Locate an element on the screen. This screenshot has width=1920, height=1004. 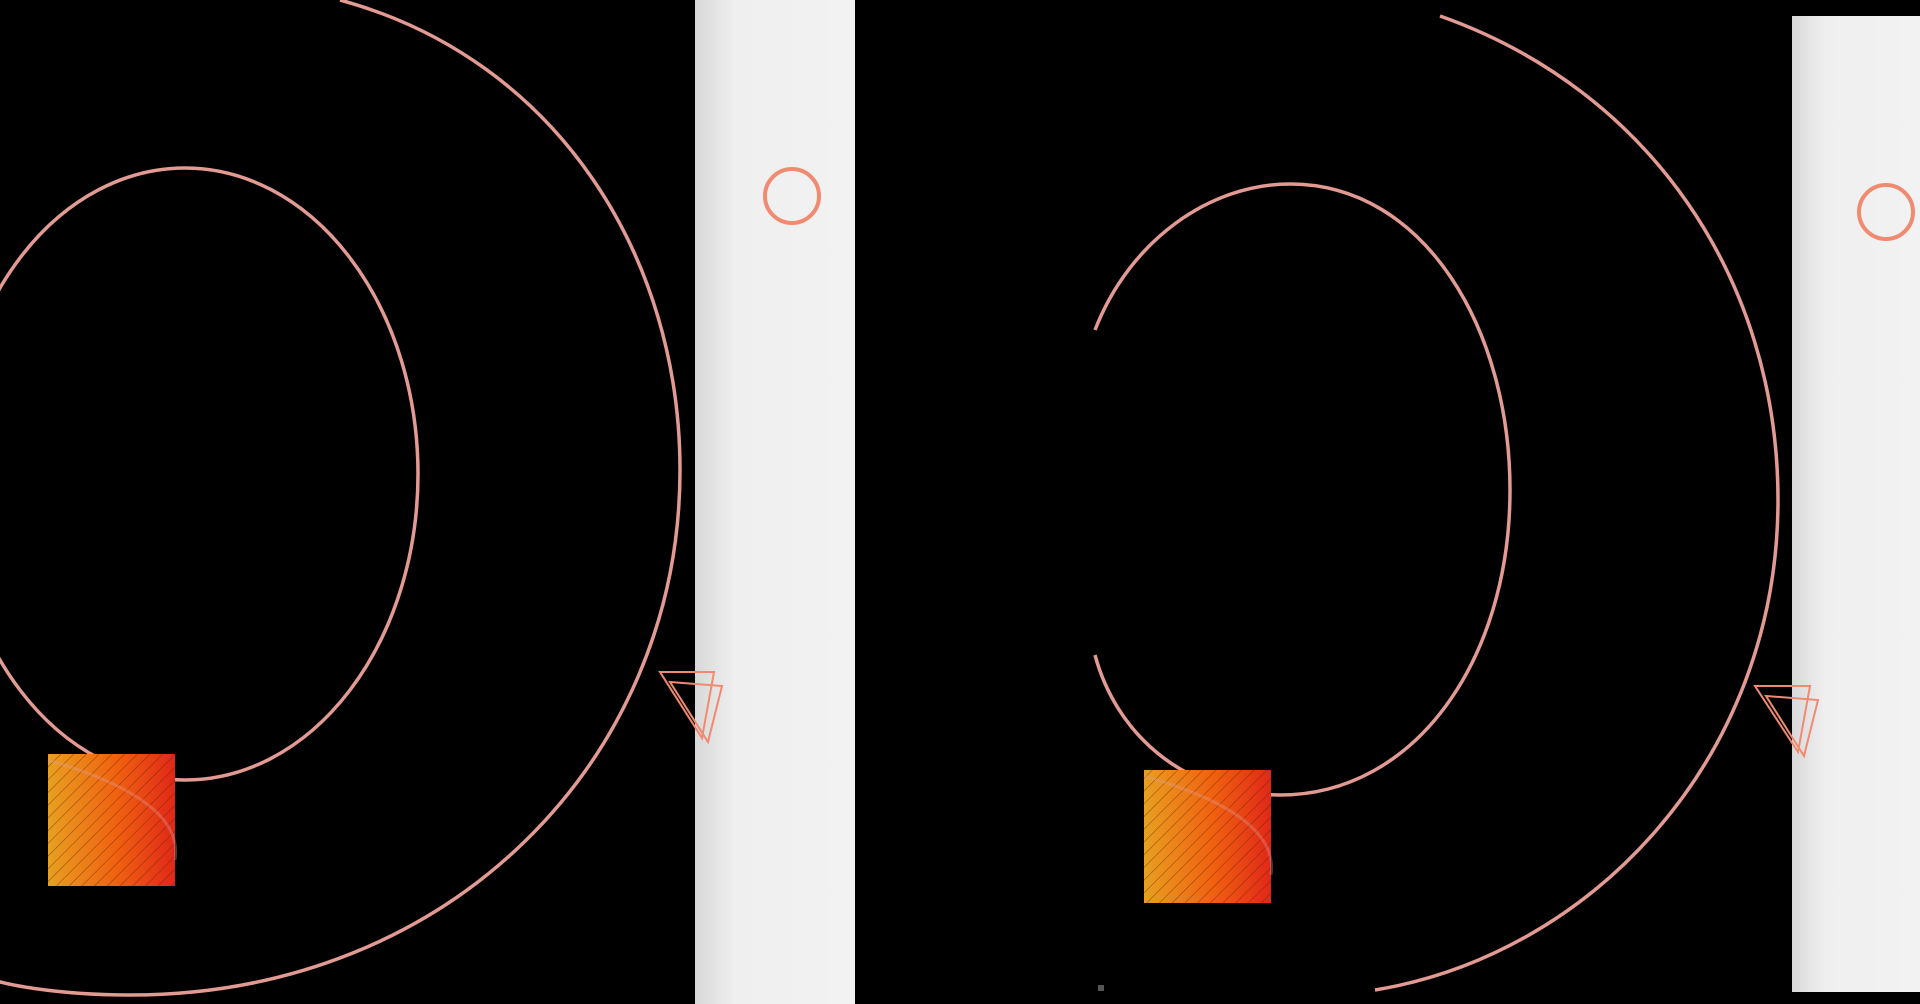
right-small-circle-icon is located at coordinates (1886, 212).